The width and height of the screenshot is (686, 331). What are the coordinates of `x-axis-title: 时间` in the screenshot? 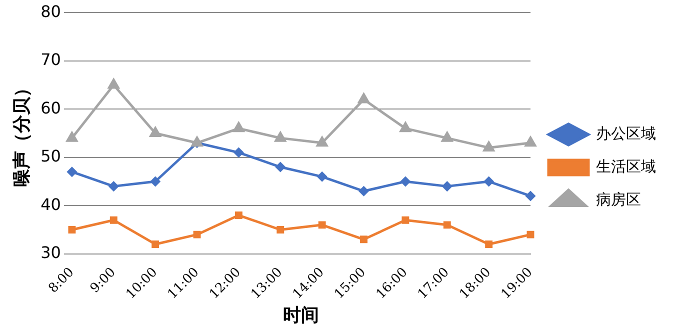 It's located at (301, 315).